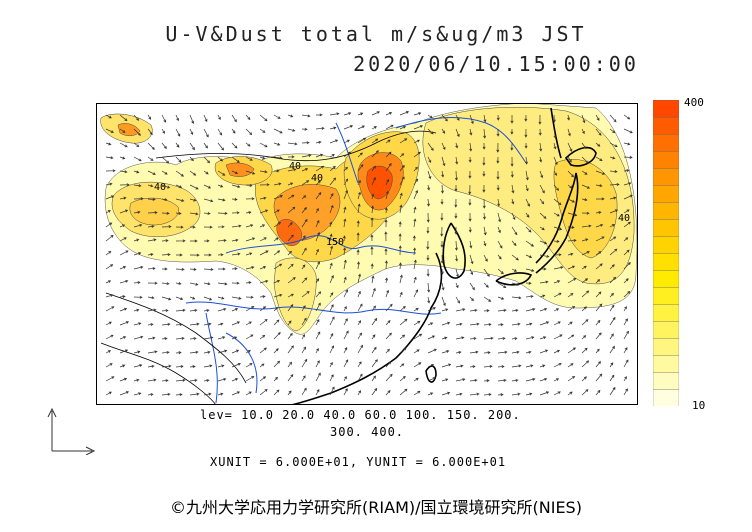  I want to click on contour-label: 40, so click(624, 218).